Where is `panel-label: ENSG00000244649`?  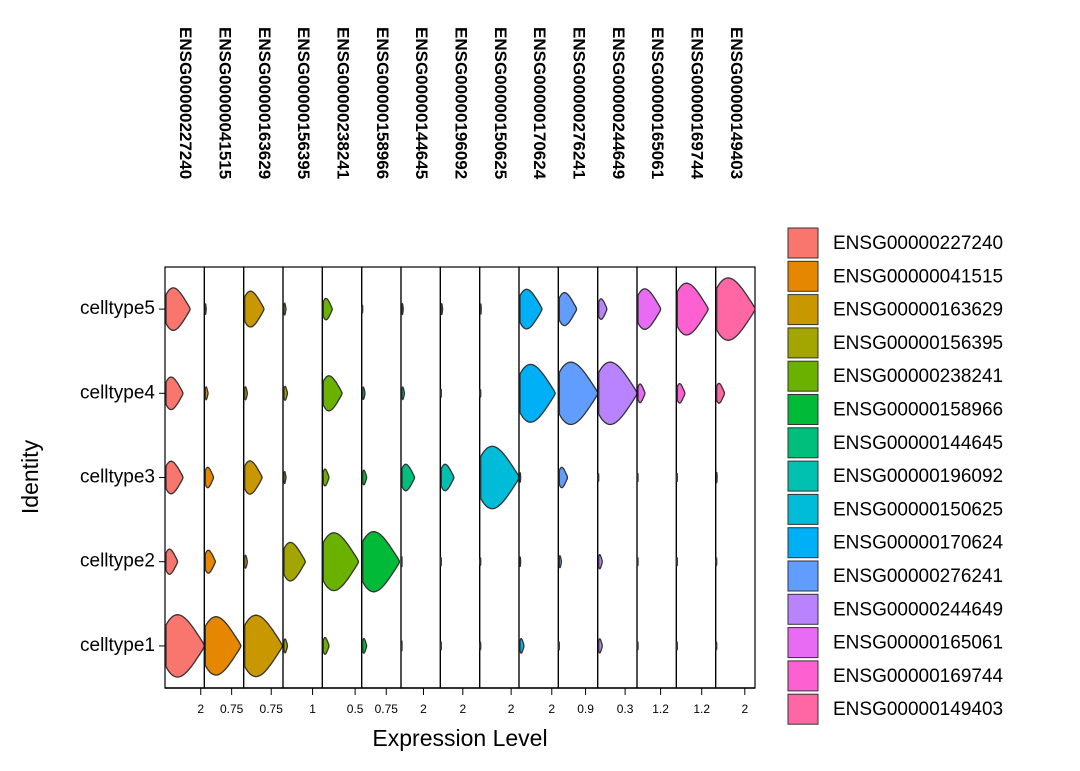 panel-label: ENSG00000244649 is located at coordinates (618, 103).